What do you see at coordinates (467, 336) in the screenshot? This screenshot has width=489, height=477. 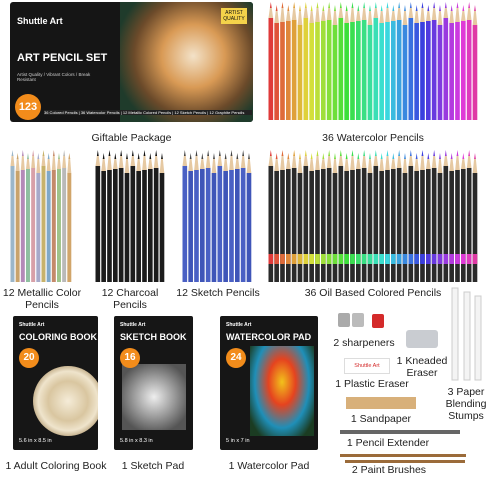 I see `blending-stump` at bounding box center [467, 336].